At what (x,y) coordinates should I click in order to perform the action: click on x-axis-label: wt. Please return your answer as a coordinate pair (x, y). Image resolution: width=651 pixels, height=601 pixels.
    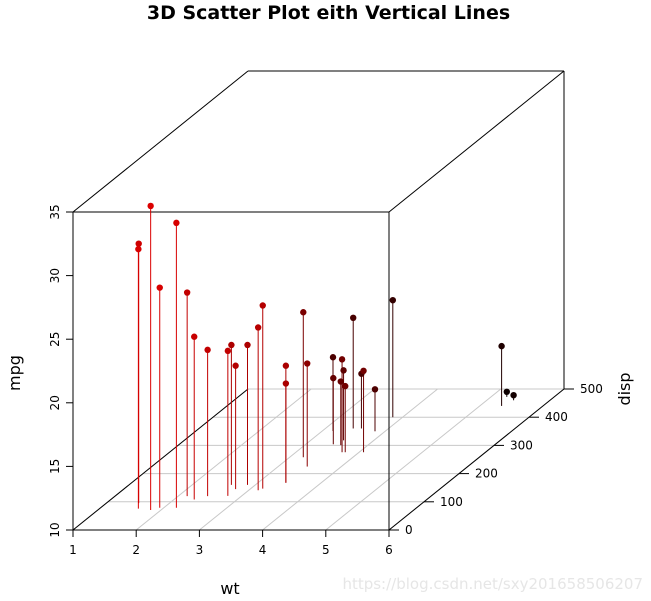
    Looking at the image, I should click on (229, 588).